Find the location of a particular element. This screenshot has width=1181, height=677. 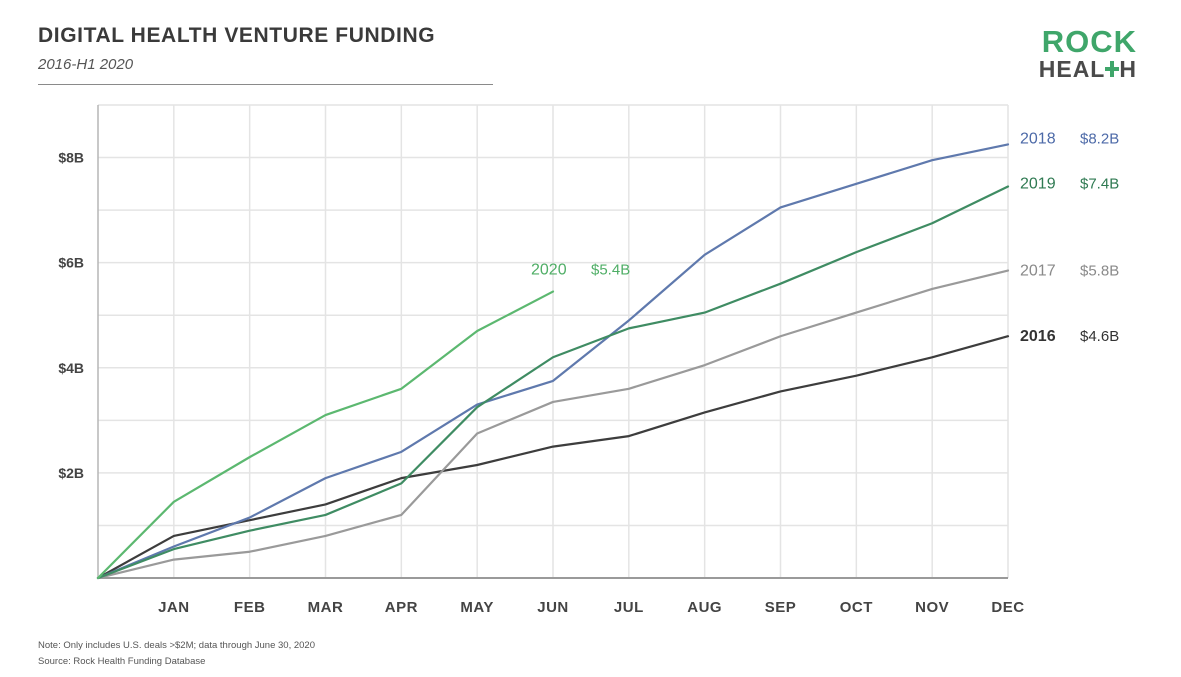

plus-icon is located at coordinates (1112, 69).